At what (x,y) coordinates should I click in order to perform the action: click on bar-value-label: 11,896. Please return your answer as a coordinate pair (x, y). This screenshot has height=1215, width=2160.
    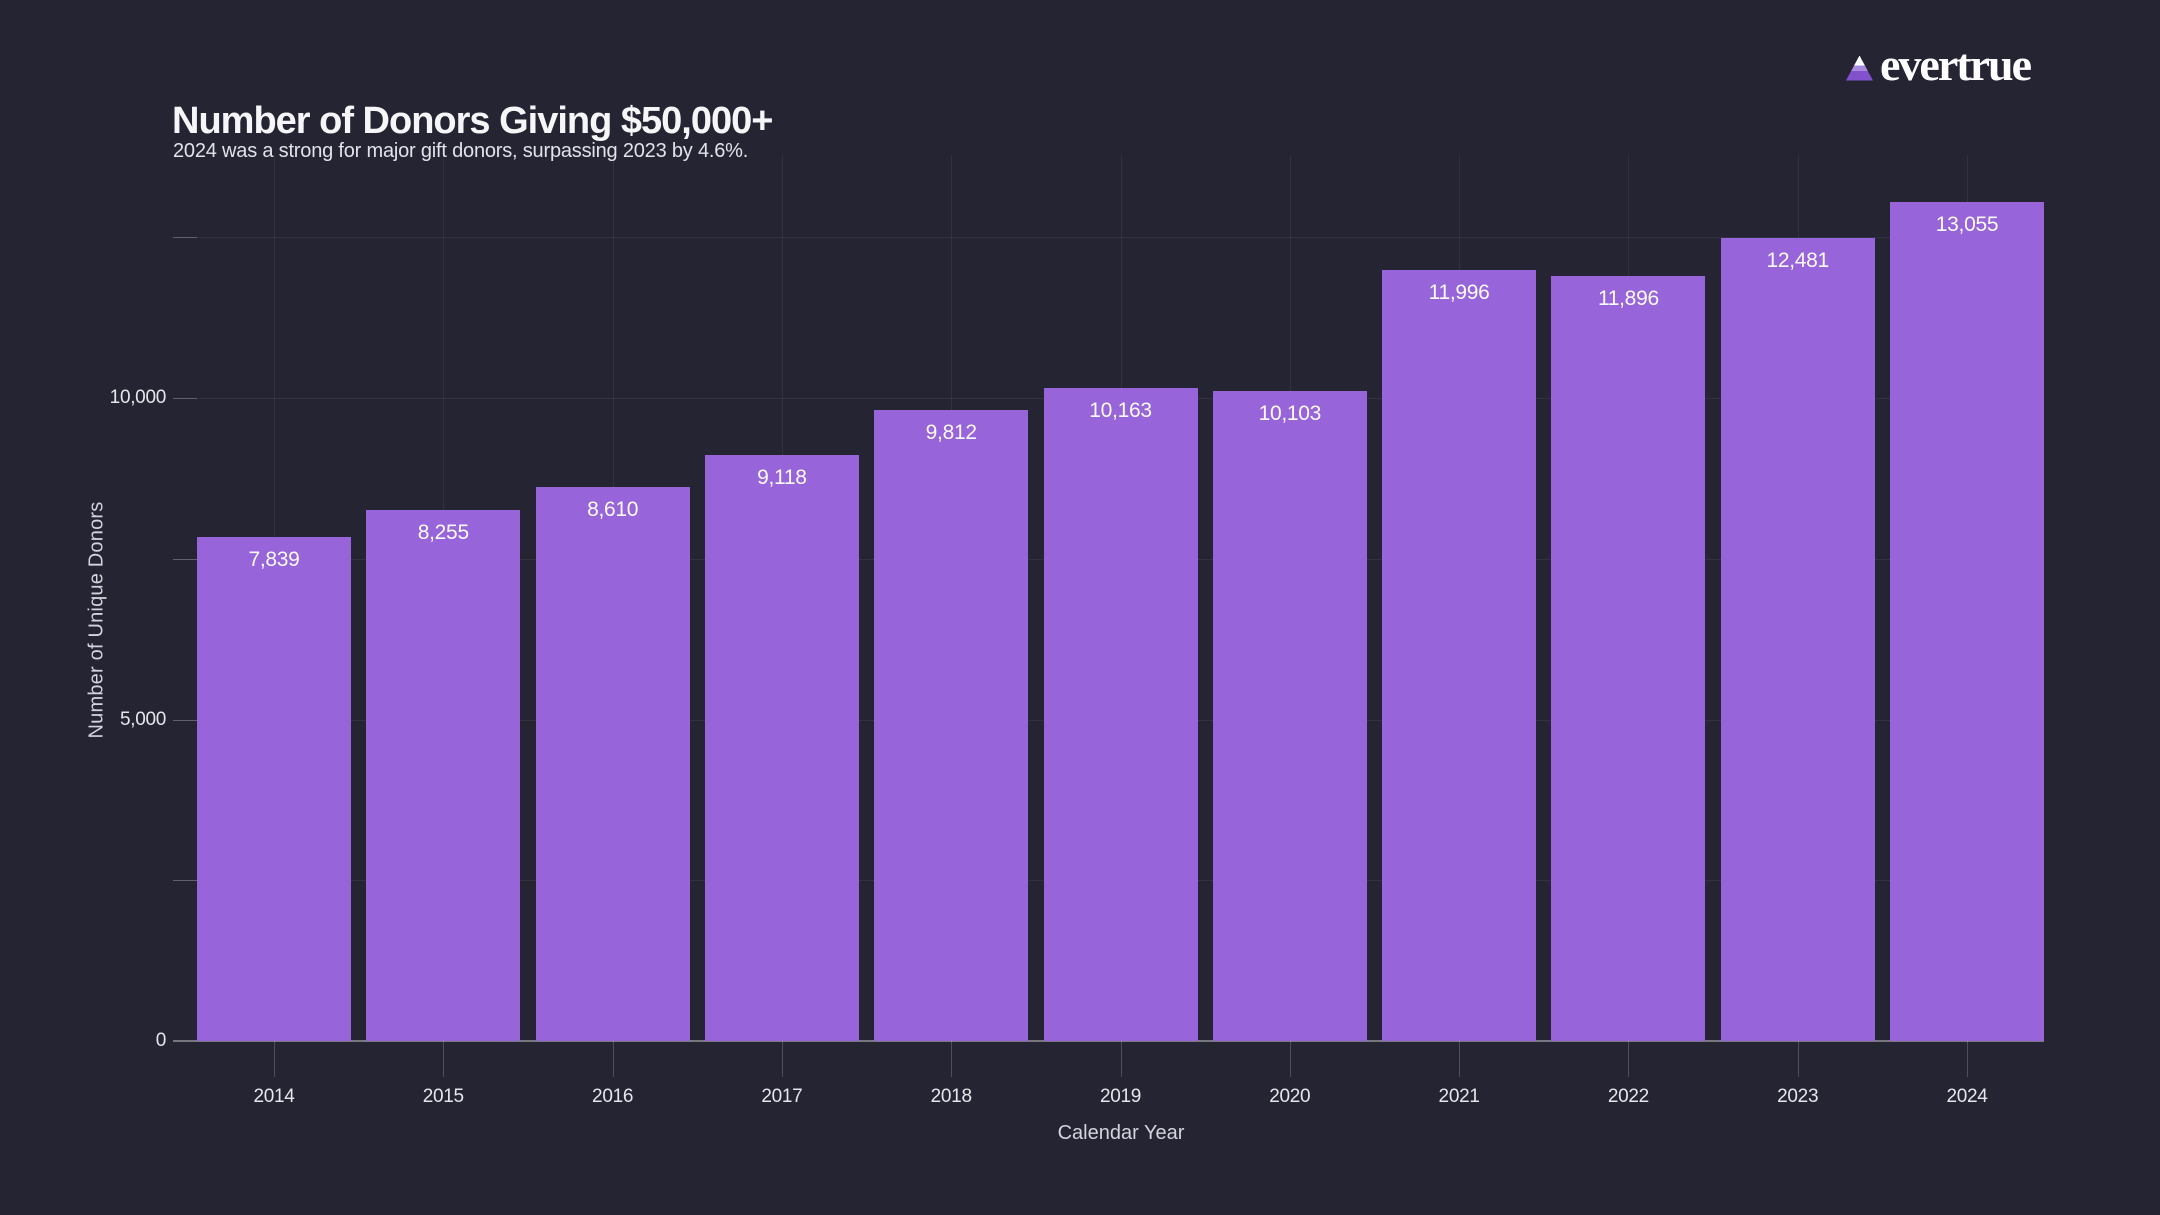
    Looking at the image, I should click on (1628, 299).